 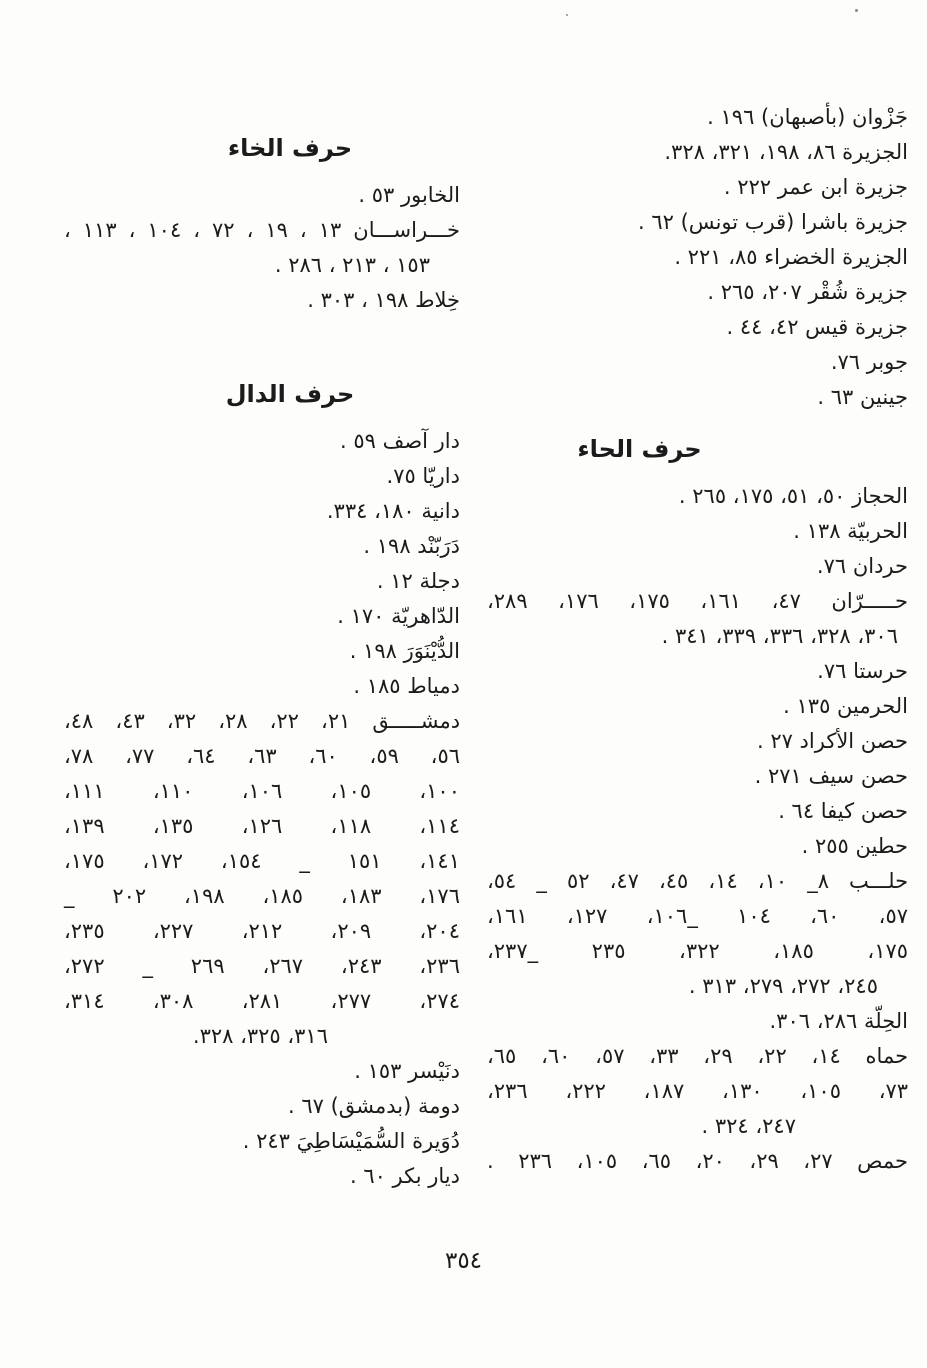 I want to click on index-entry: داريّا ٧٥., so click(x=423, y=476).